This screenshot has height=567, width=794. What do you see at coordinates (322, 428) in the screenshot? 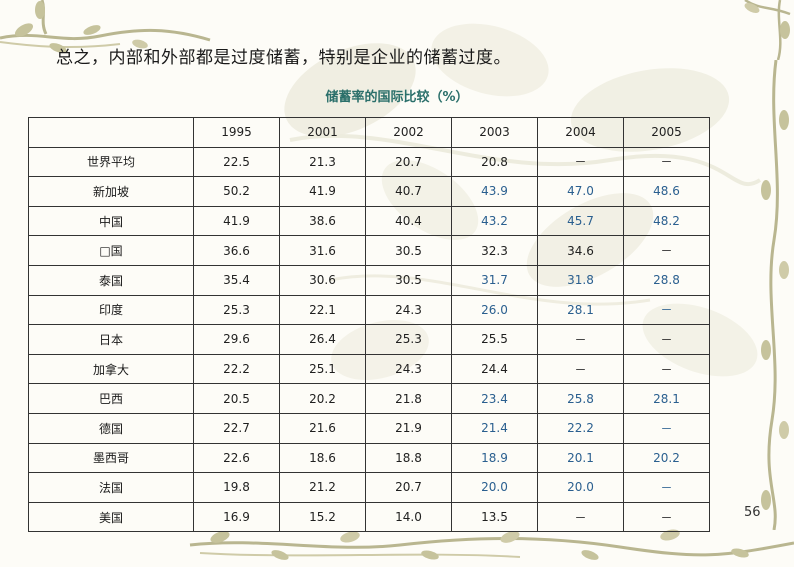
I see `savings-value-cell: 21.6` at bounding box center [322, 428].